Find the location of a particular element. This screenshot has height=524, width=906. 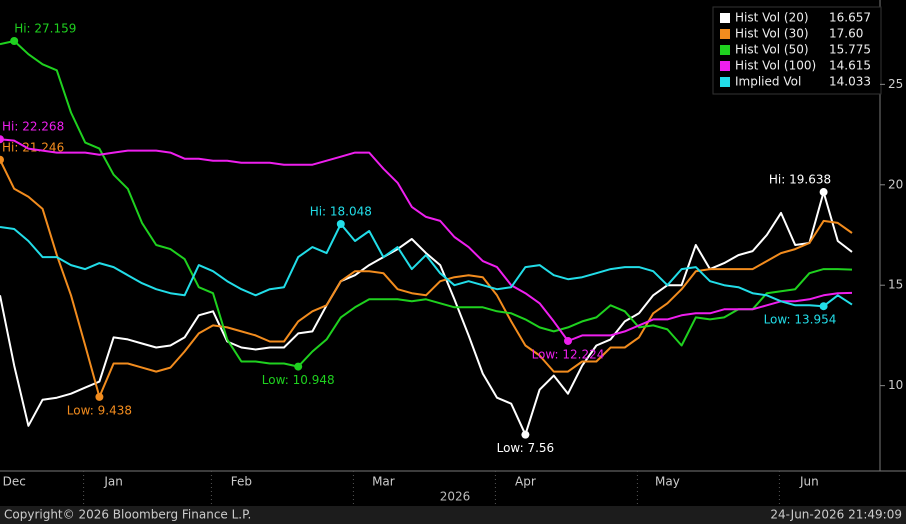

extreme-label: Low: 12.224 is located at coordinates (568, 354).